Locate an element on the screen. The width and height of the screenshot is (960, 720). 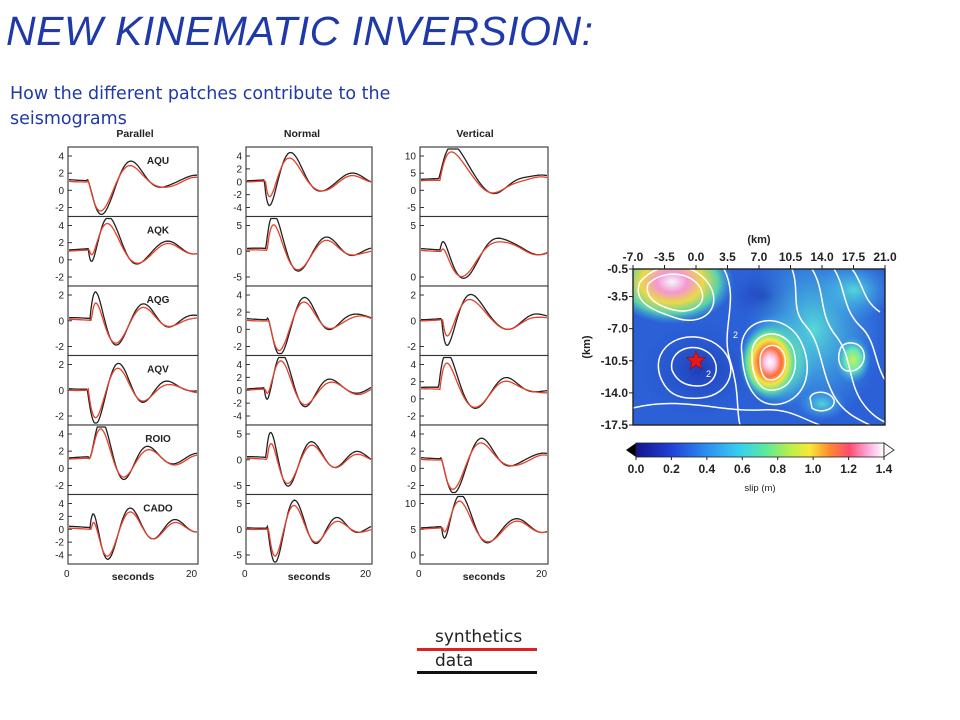
component-title-normal: Normal is located at coordinates (302, 134).